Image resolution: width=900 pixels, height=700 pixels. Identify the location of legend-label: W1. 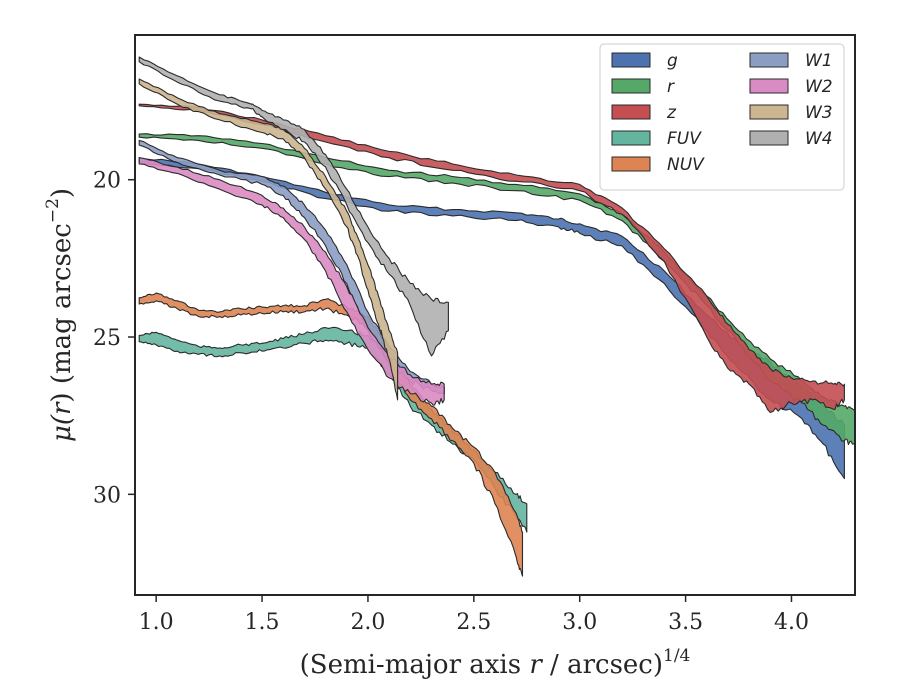
(819, 61).